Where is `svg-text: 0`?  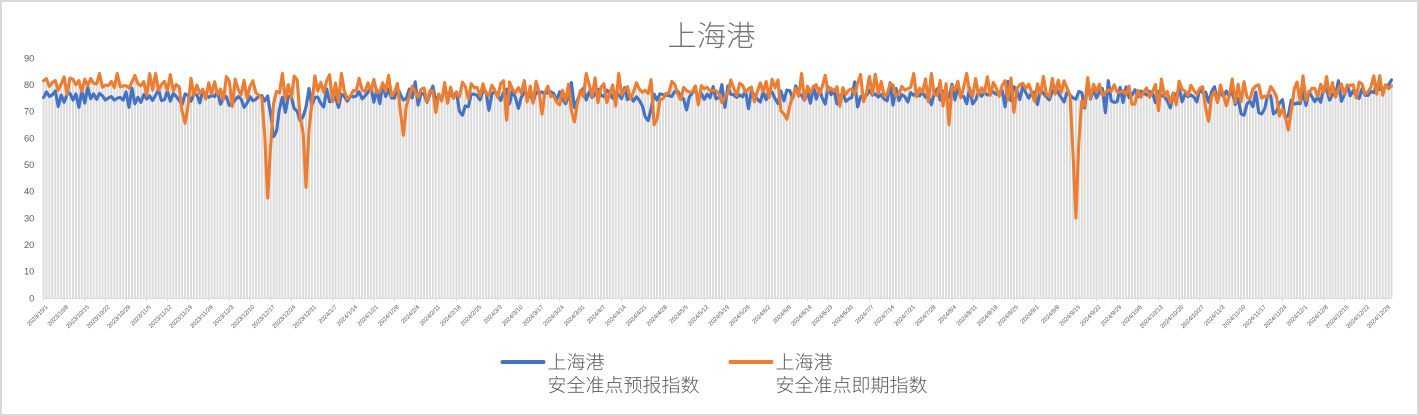
svg-text: 0 is located at coordinates (31, 298).